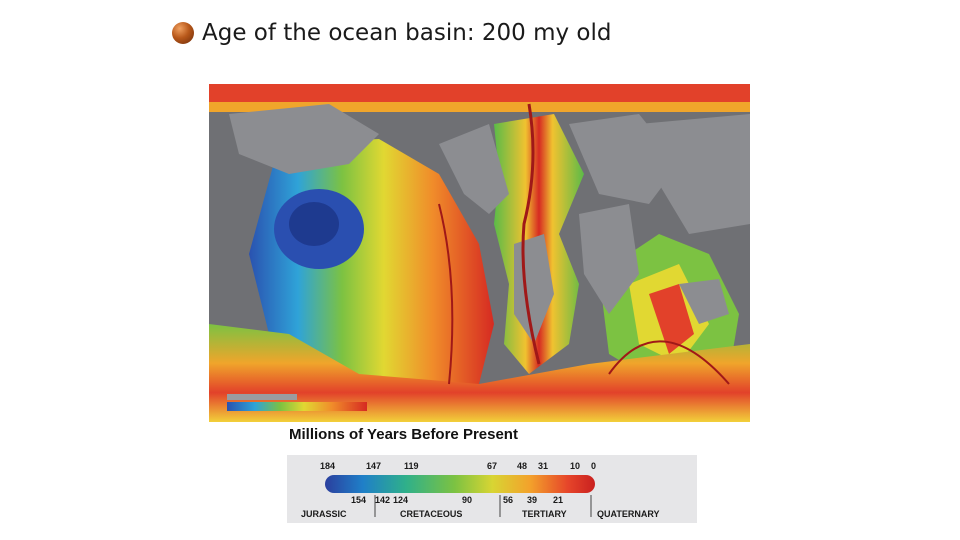  Describe the element at coordinates (544, 514) in the screenshot. I see `period-tertiary: TERTIARY` at that location.